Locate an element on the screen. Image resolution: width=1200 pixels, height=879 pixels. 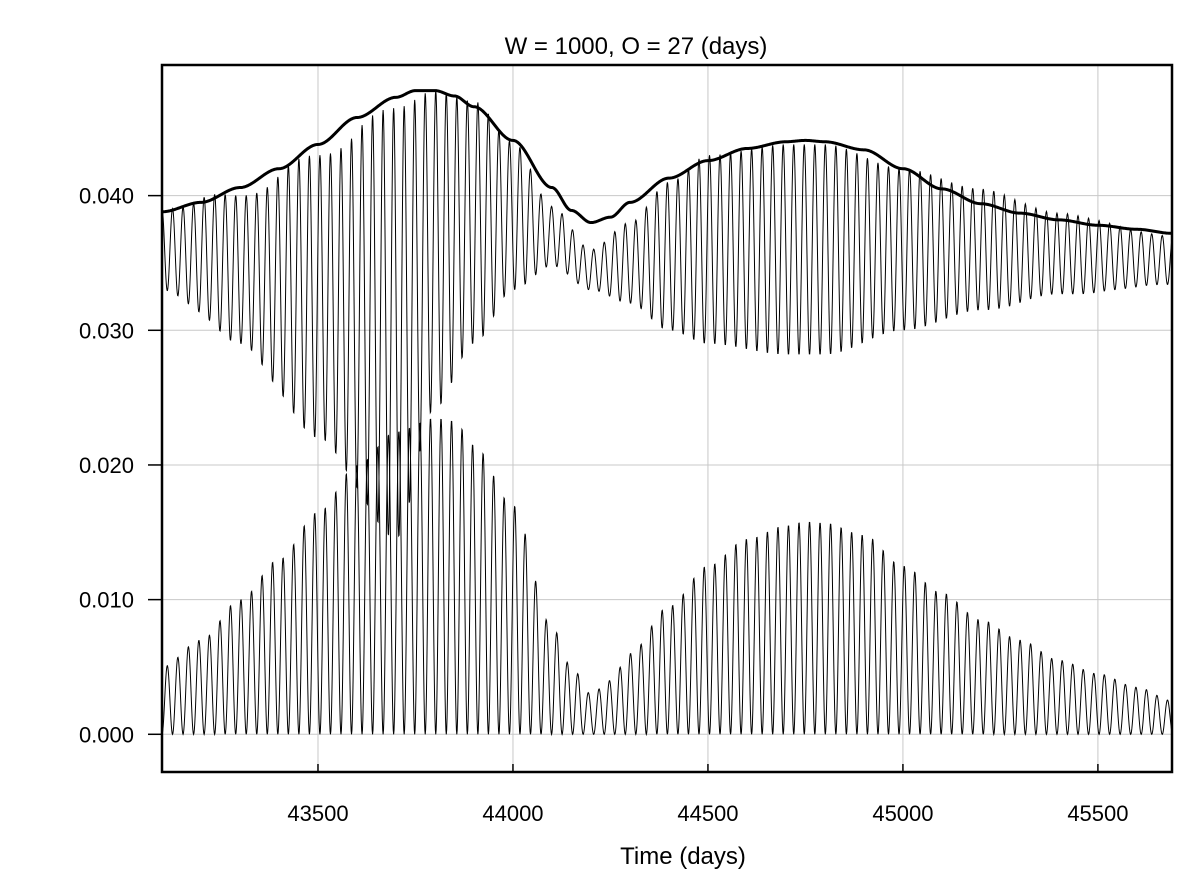
upper-envelope-line is located at coordinates (667, 162).